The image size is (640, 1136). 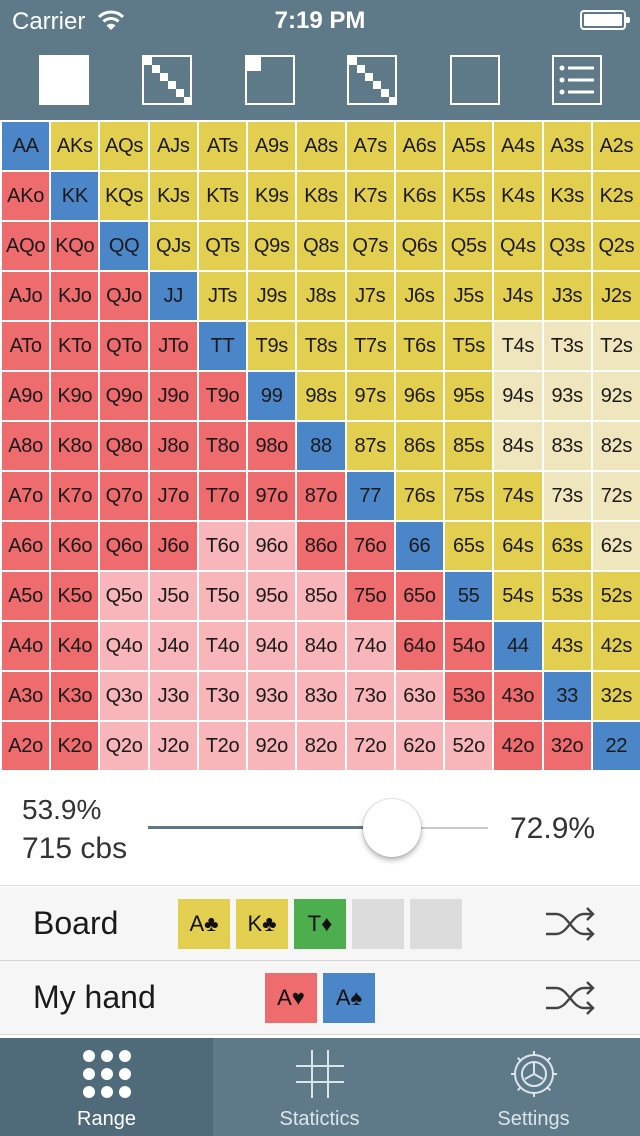 What do you see at coordinates (469, 146) in the screenshot?
I see `hand-cell: A5s` at bounding box center [469, 146].